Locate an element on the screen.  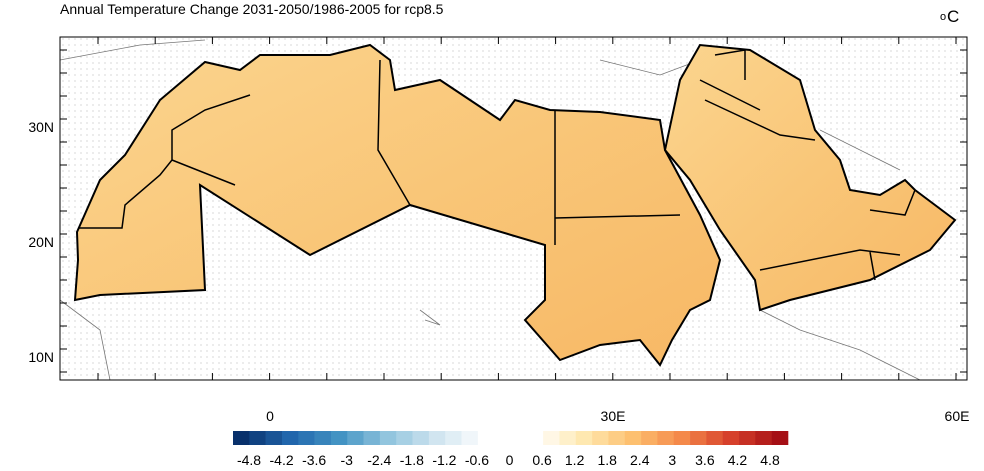
colorbar-label: 2.4 is located at coordinates (640, 459).